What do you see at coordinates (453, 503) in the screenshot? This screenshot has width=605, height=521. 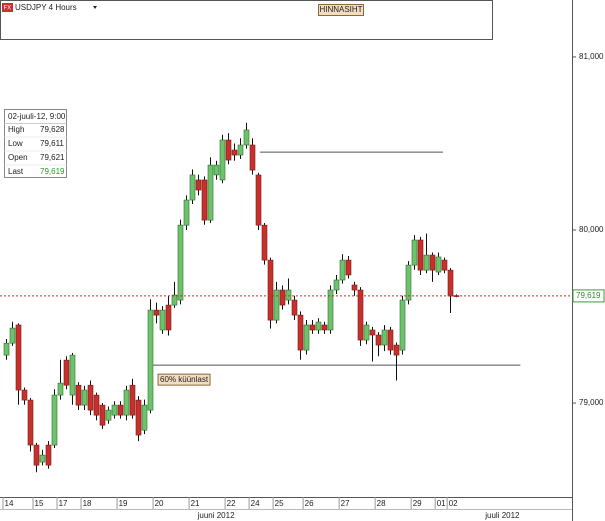 I see `x-tick-label: 02` at bounding box center [453, 503].